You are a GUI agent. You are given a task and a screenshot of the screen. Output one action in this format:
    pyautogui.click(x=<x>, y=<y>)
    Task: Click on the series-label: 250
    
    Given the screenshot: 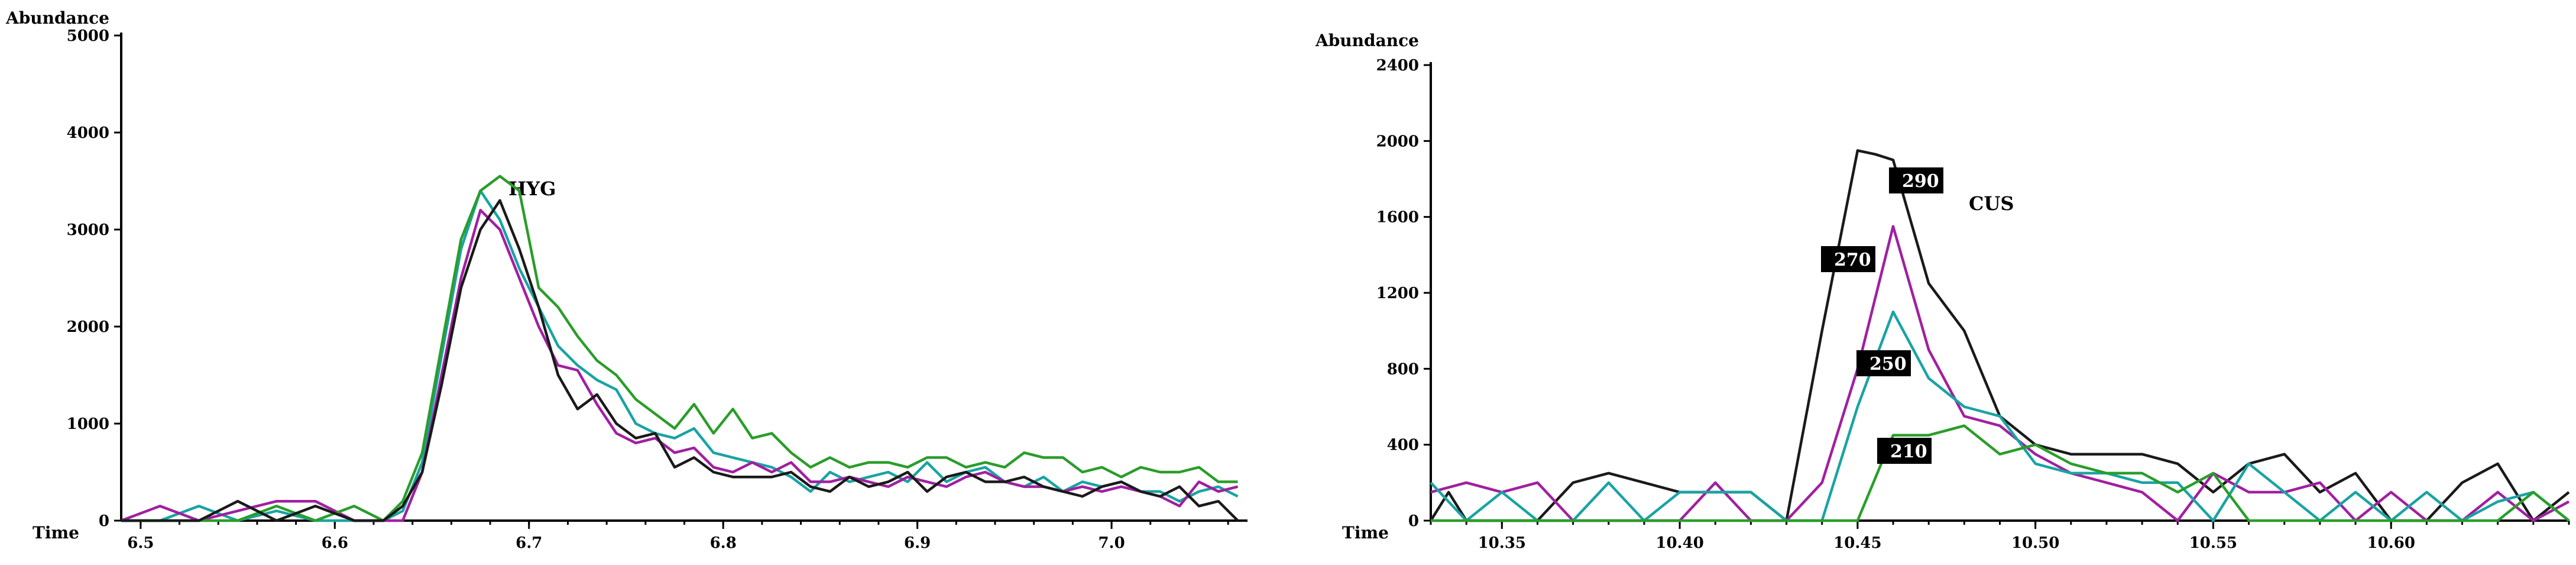 What is the action you would take?
    pyautogui.click(x=1888, y=364)
    